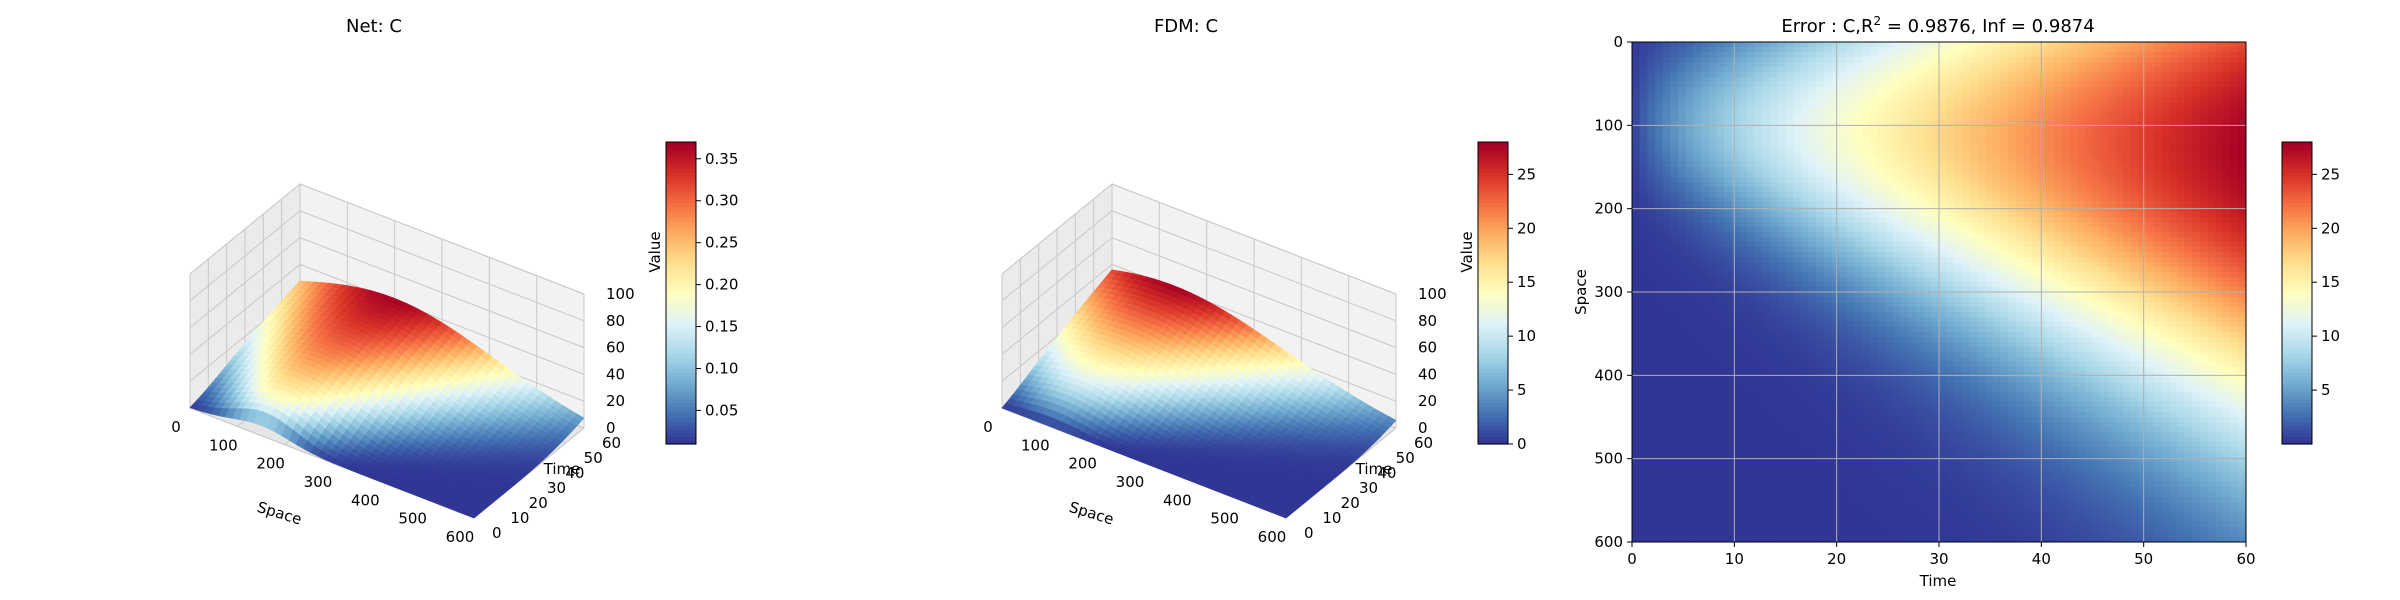 Image resolution: width=2400 pixels, height=600 pixels. I want to click on fdm-title: FDM: C, so click(1186, 26).